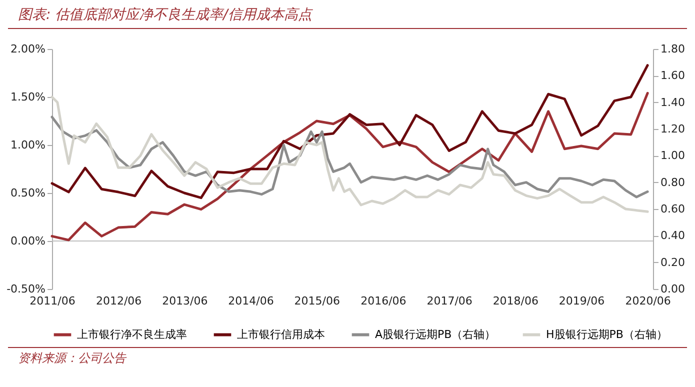  What do you see at coordinates (185, 301) in the screenshot?
I see `x-tick-label: 2013/06` at bounding box center [185, 301].